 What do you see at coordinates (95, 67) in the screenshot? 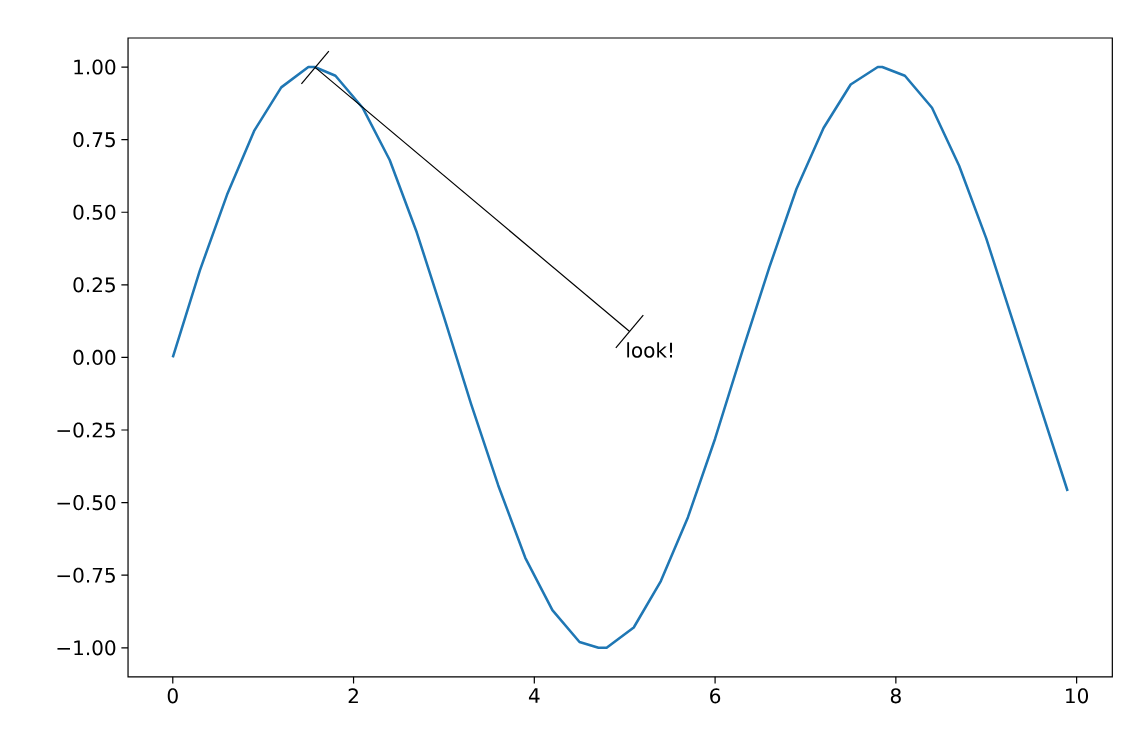
I see `y-tick-label: 1.00` at bounding box center [95, 67].